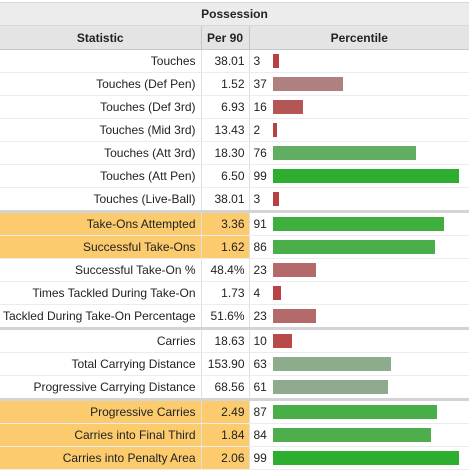 Image resolution: width=470 pixels, height=470 pixels. I want to click on statistic-name: Progressive Carrying Distance, so click(101, 387).